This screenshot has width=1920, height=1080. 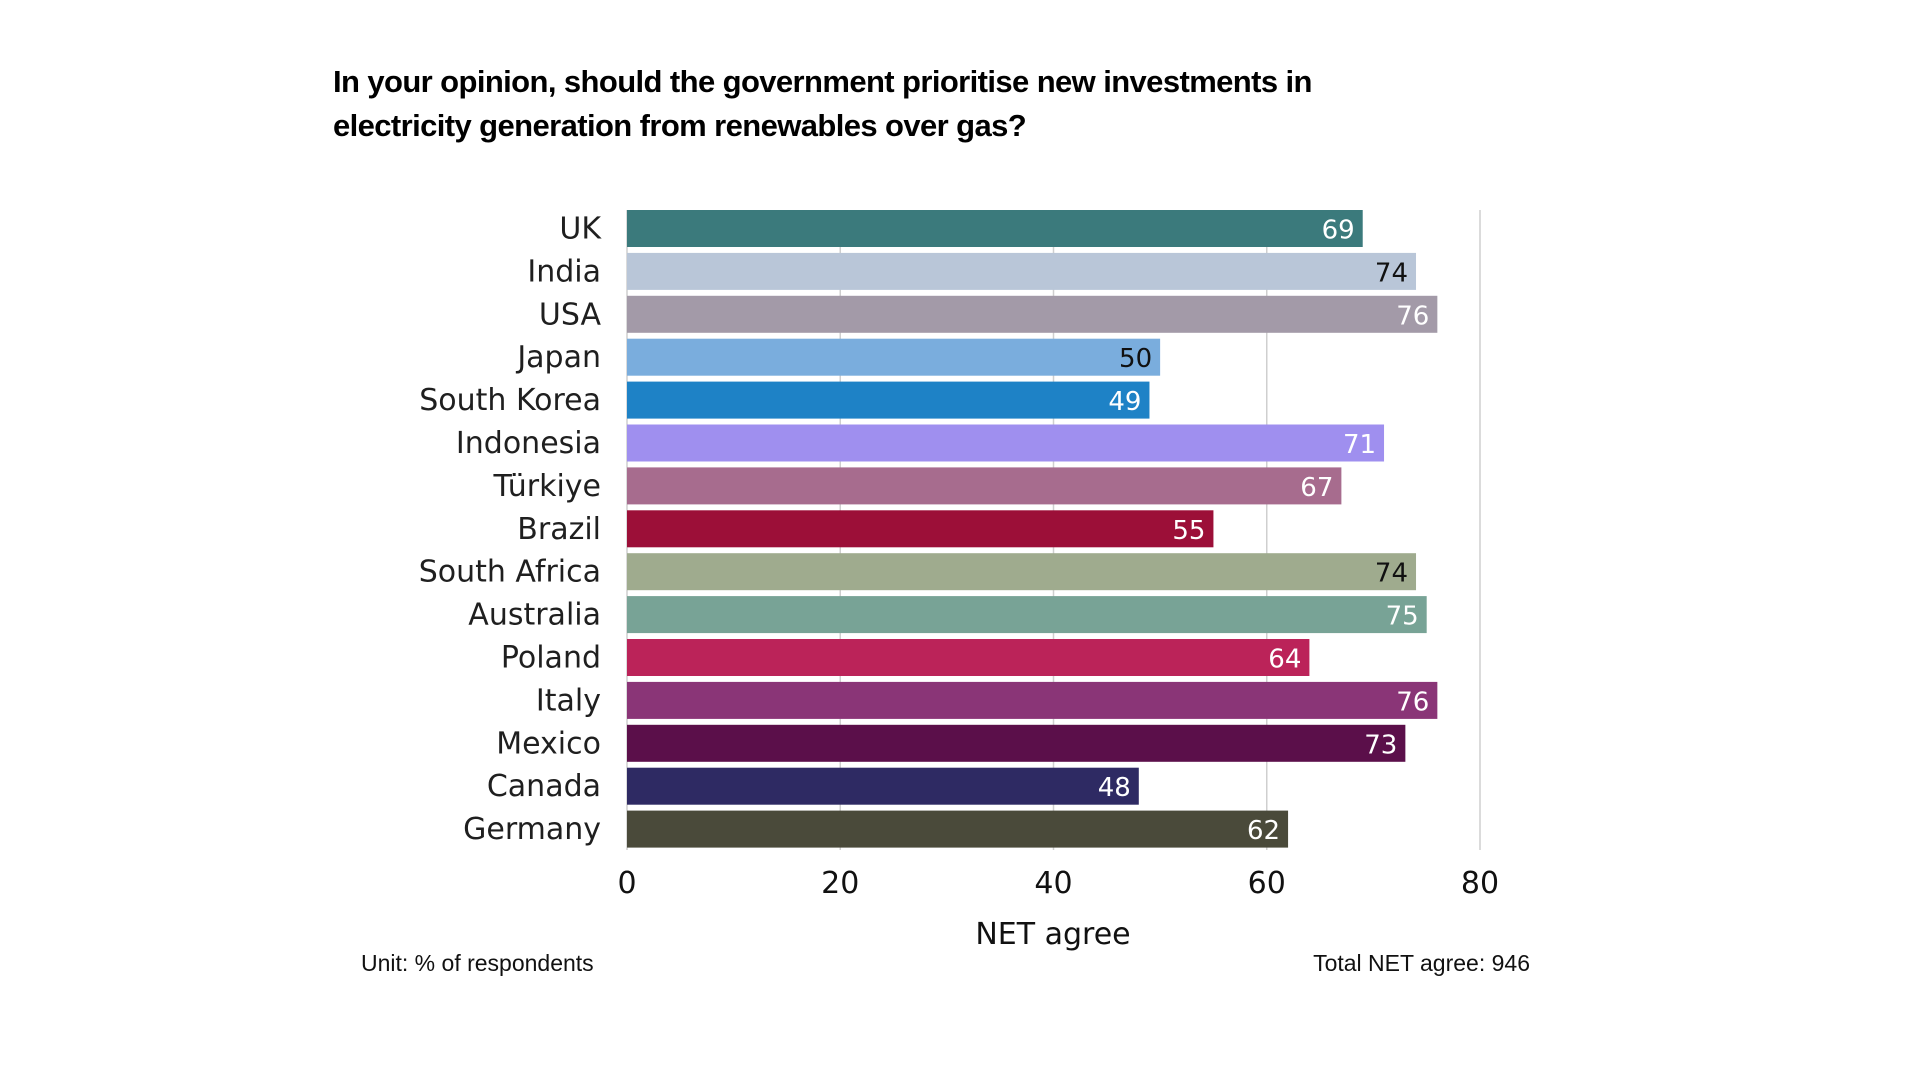 I want to click on bar-indonesia, so click(x=1006, y=443).